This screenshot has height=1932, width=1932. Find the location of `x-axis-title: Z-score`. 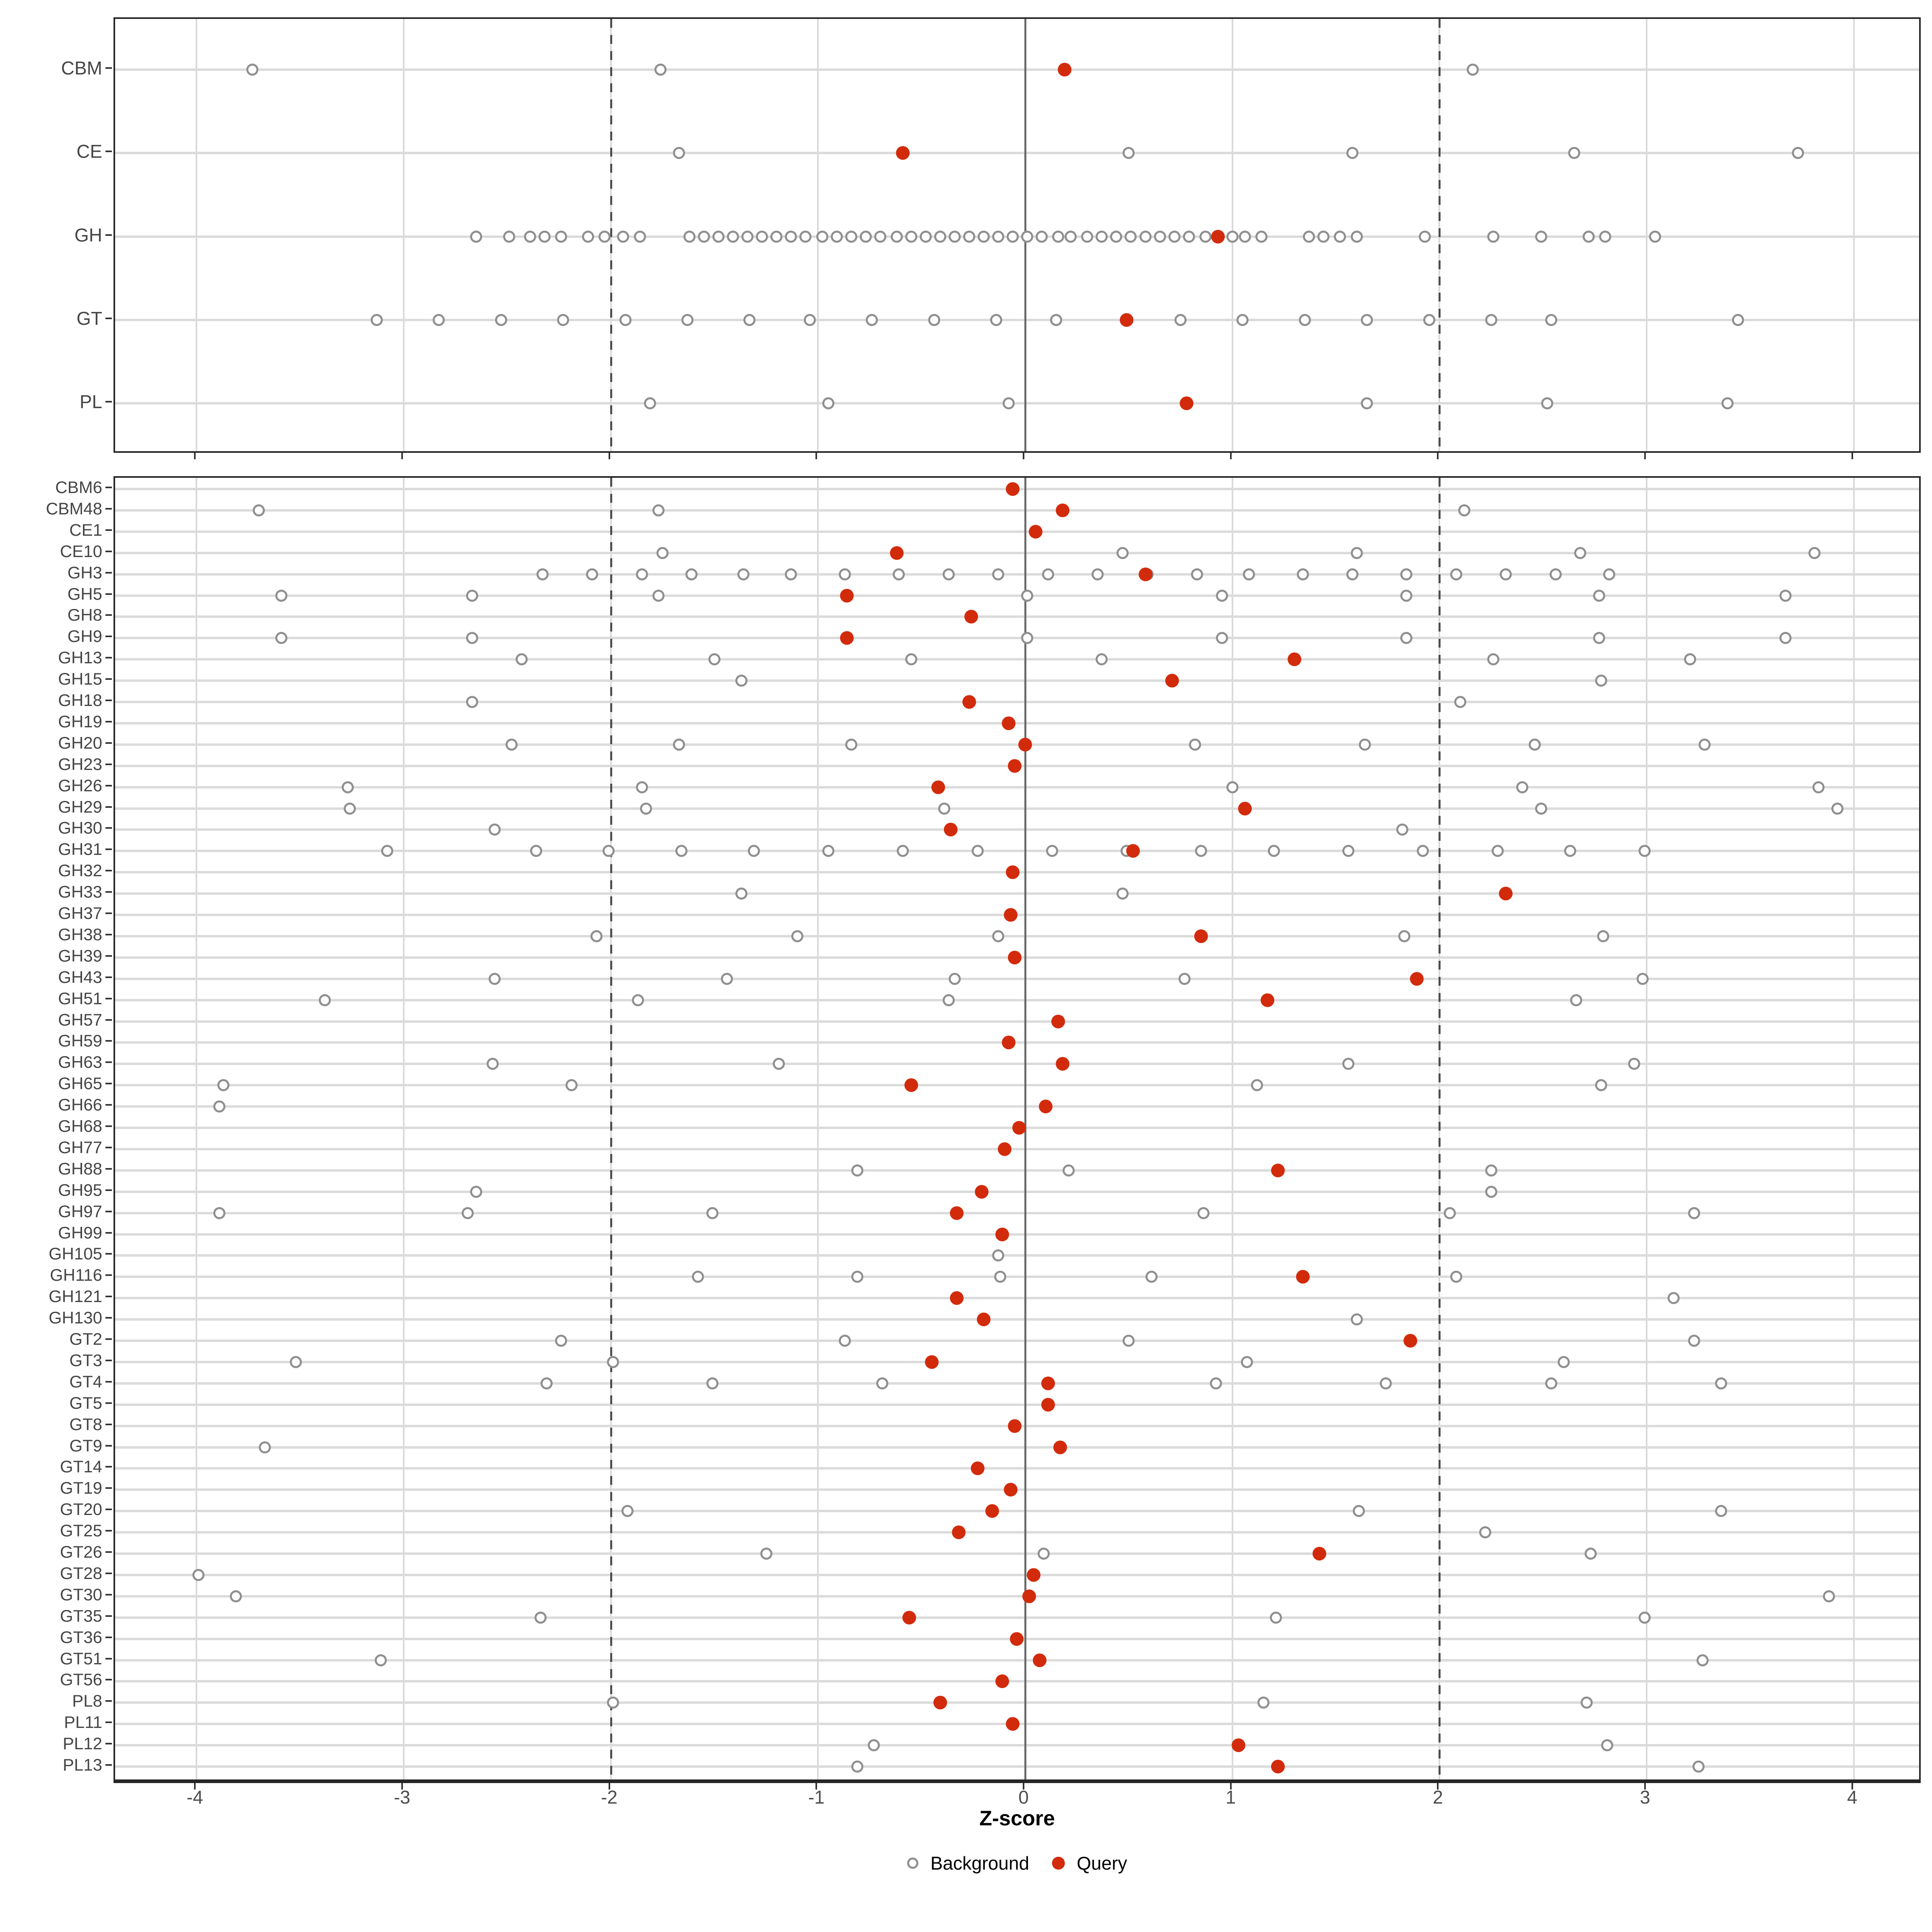

x-axis-title: Z-score is located at coordinates (1017, 1818).